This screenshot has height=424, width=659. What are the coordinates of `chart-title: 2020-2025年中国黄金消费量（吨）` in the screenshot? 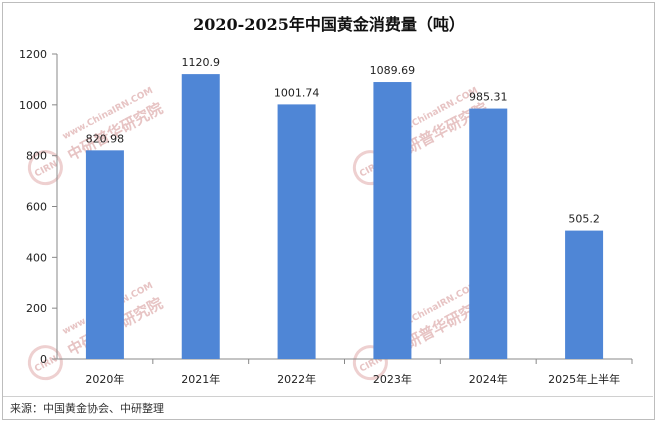 It's located at (329, 24).